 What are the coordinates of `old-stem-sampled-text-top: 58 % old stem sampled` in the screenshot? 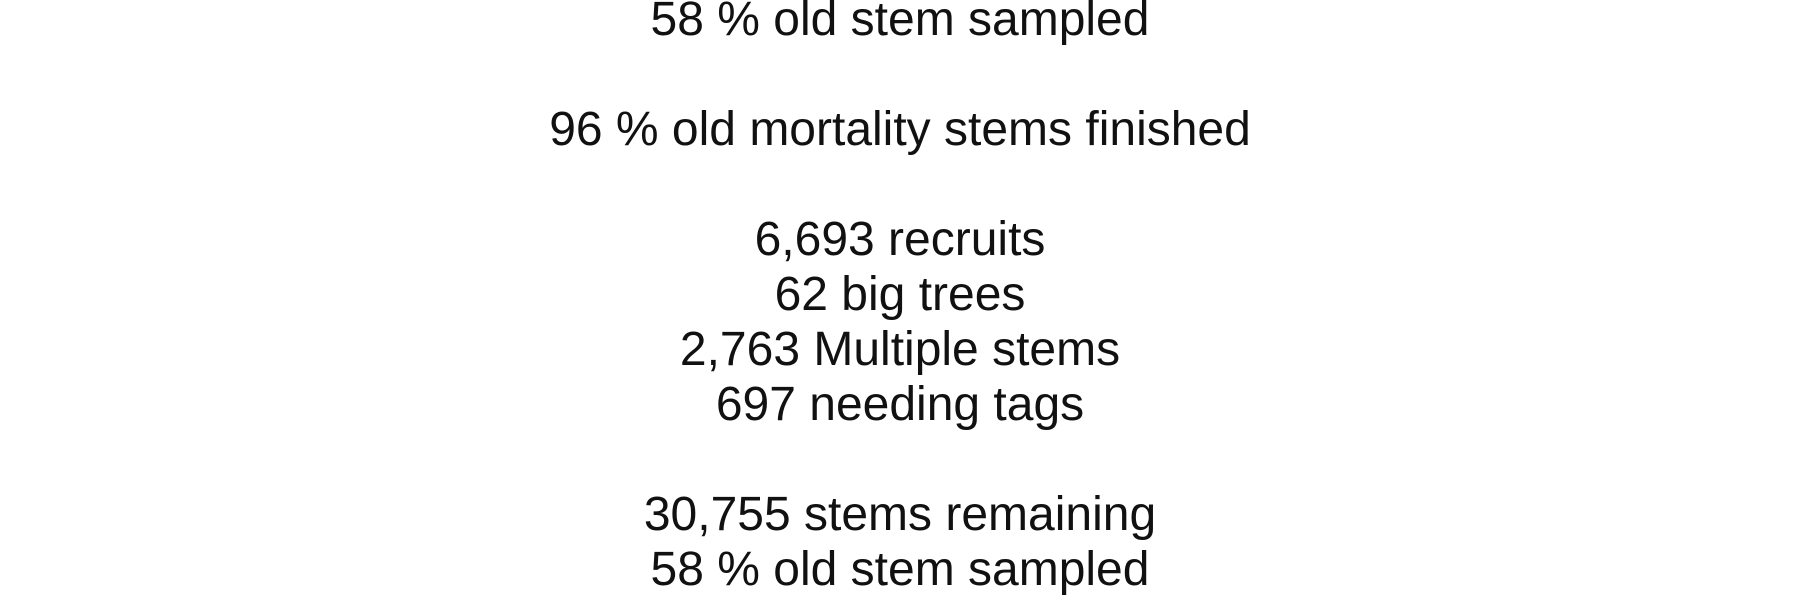 It's located at (900, 23).